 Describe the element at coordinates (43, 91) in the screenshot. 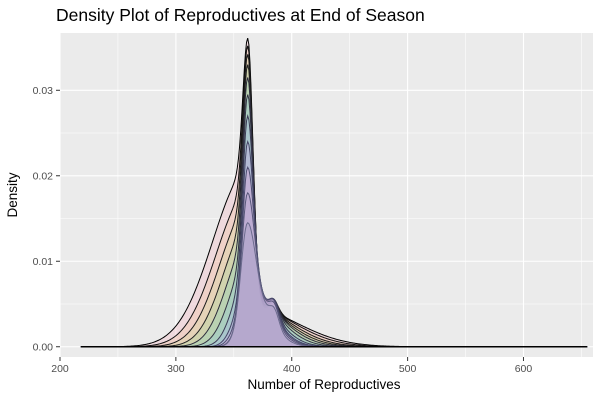

I see `y-tick-label: 0.03` at that location.